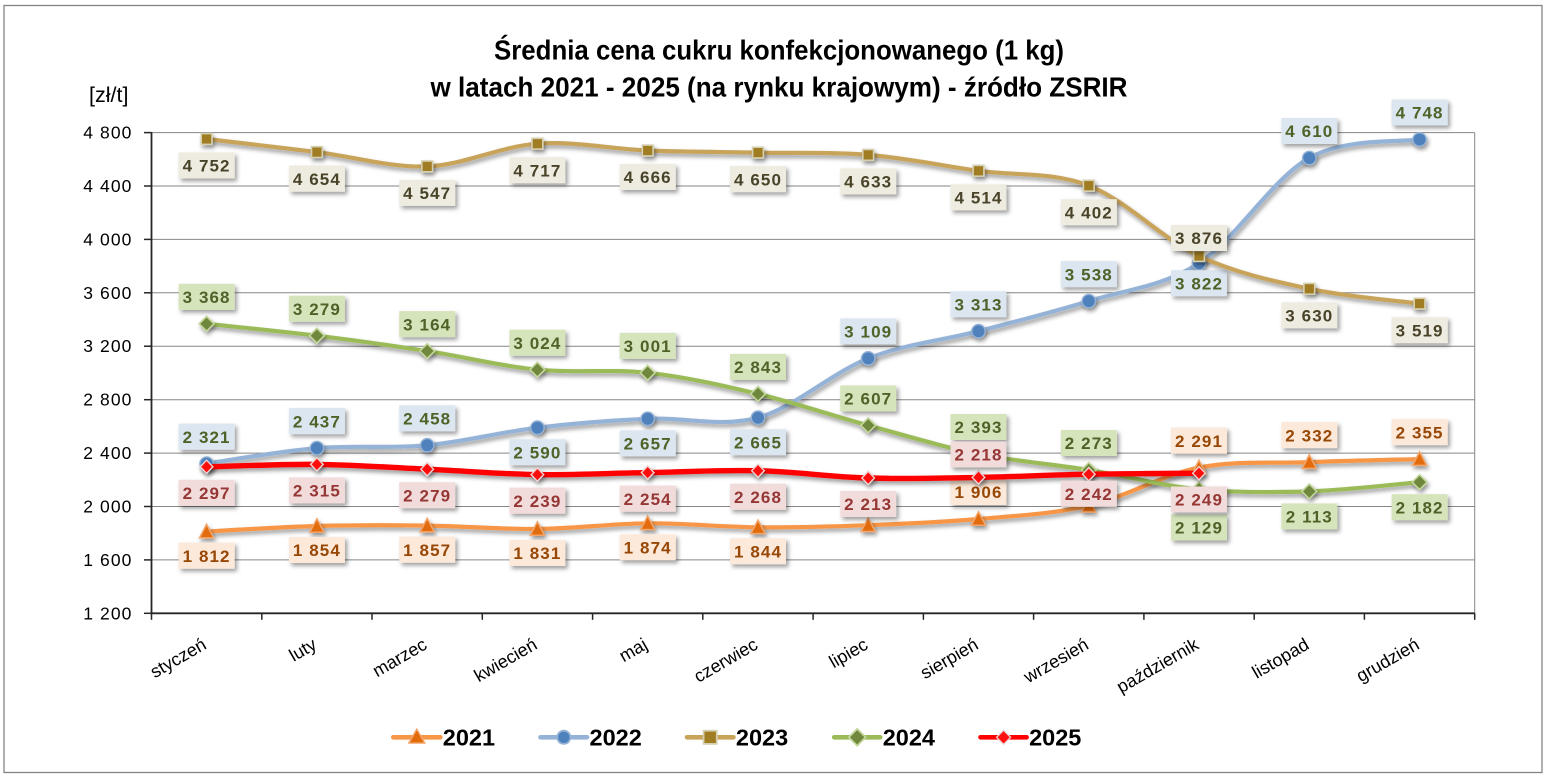 The width and height of the screenshot is (1548, 784). I want to click on svg-text: 2 279, so click(427, 495).